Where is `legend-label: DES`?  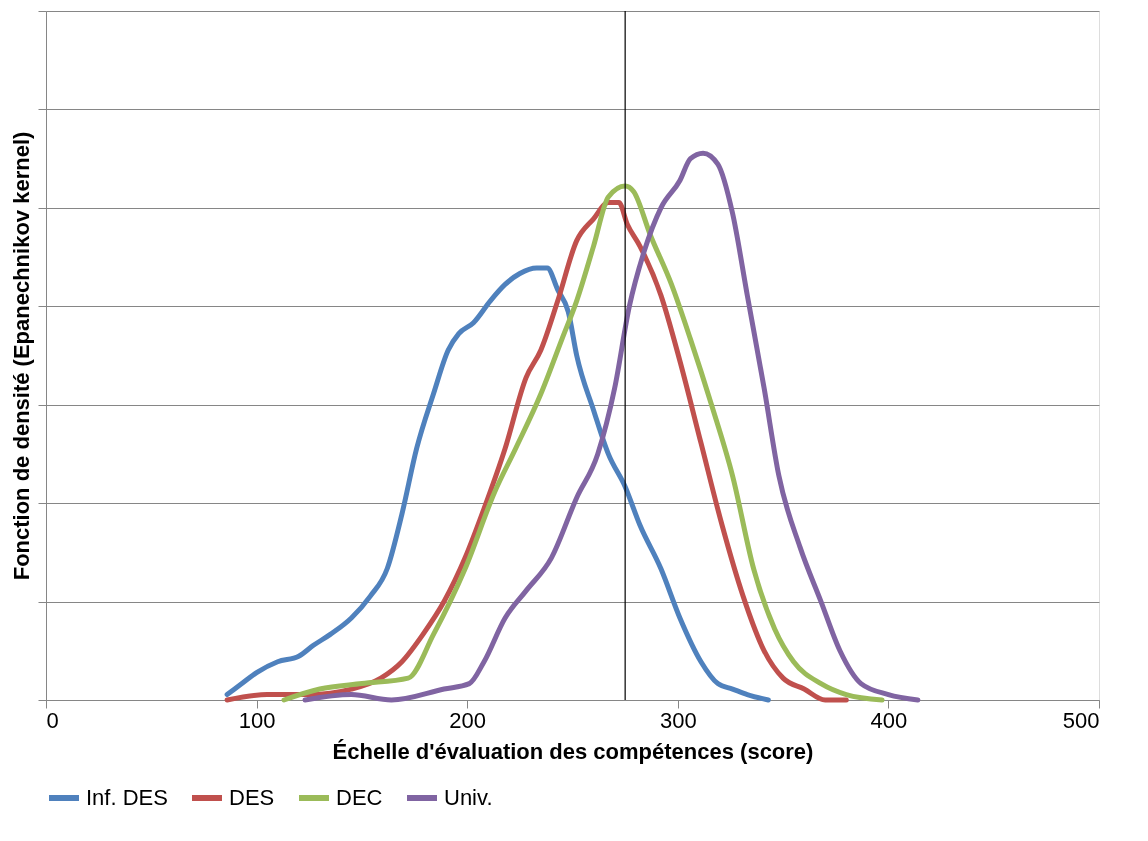
legend-label: DES is located at coordinates (252, 797).